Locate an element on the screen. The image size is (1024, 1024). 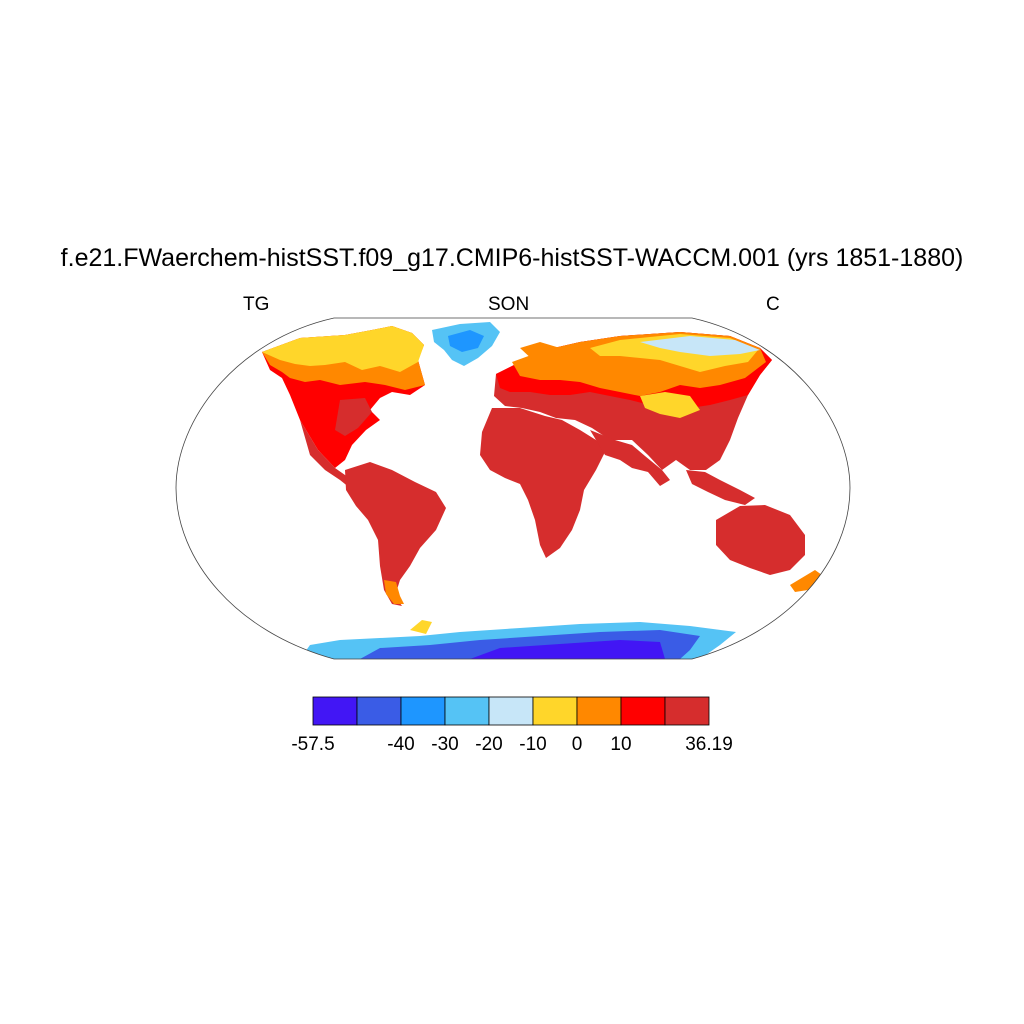
antarctica is located at coordinates (518, 639).